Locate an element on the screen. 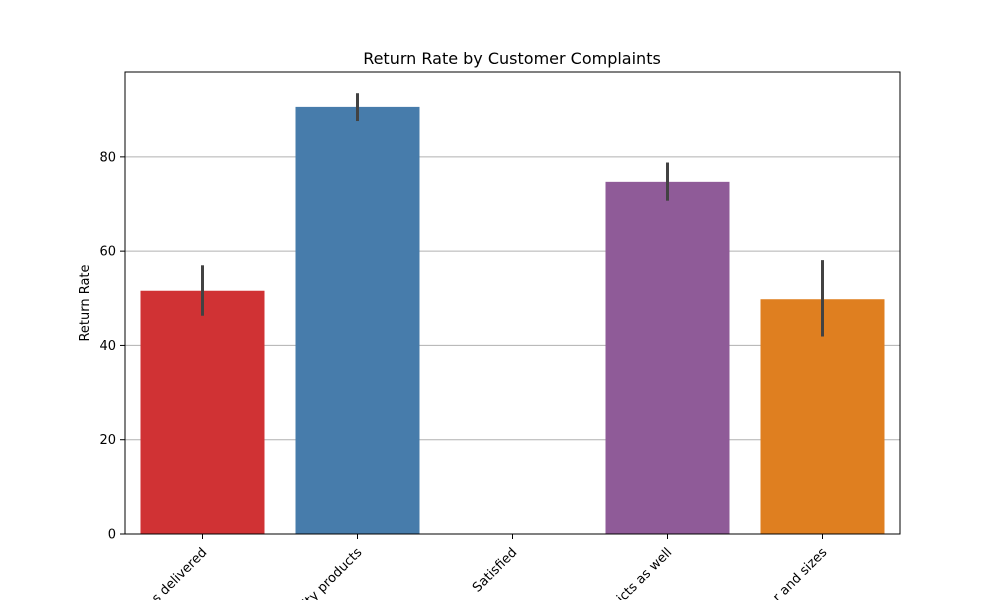 This screenshot has width=1000, height=604. y-axis-ticks: 0 20 40 60 80 is located at coordinates (112, 346).